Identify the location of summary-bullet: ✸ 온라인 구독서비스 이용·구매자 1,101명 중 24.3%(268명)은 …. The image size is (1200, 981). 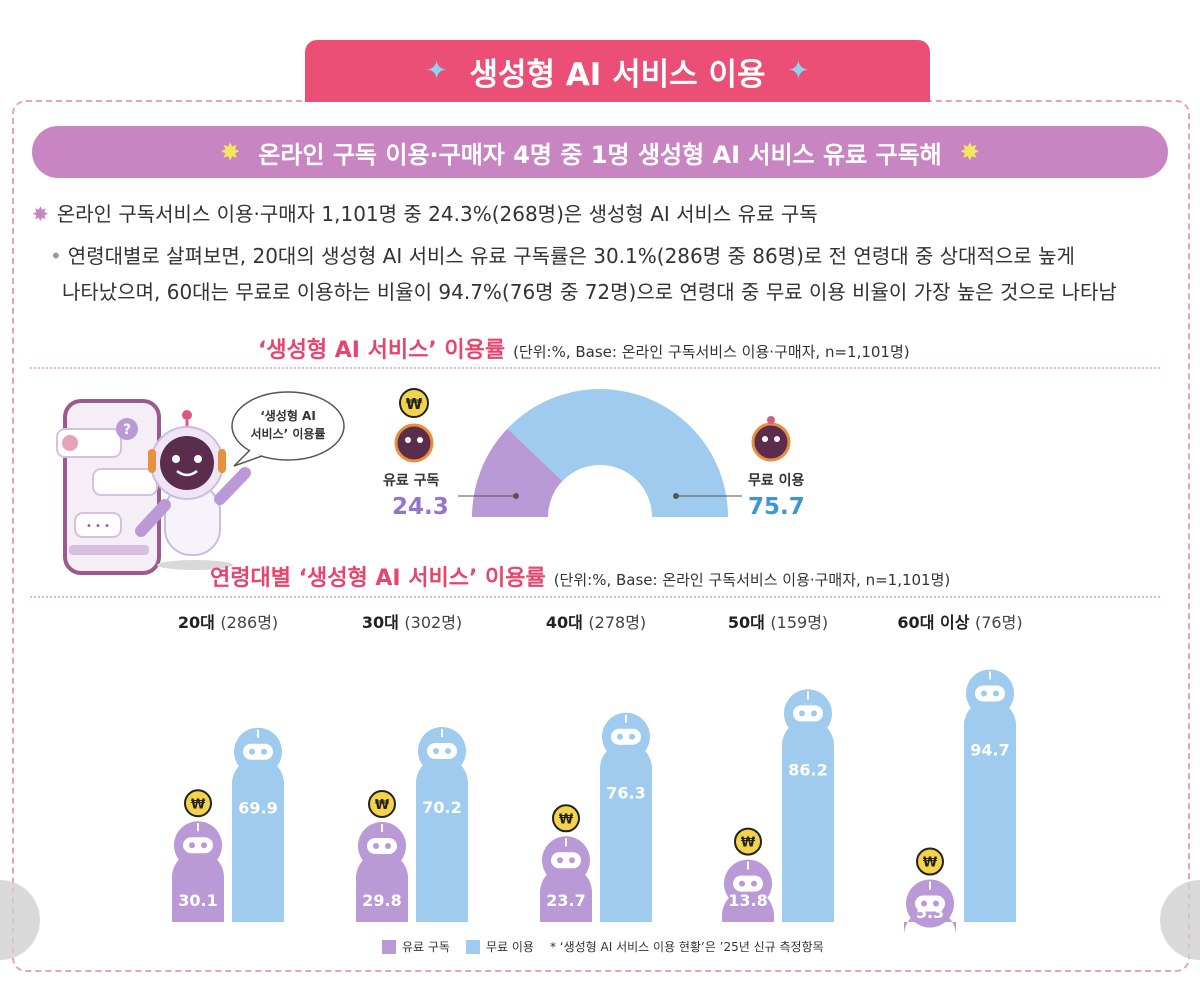
(425, 212).